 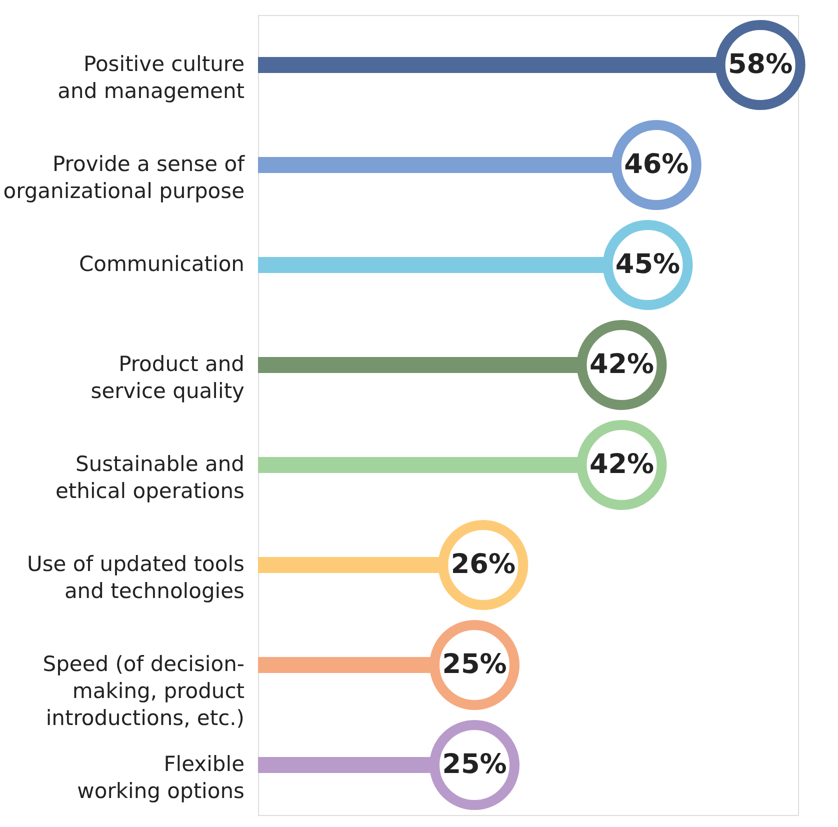 I want to click on y-tick-label: Communication, so click(x=161, y=264).